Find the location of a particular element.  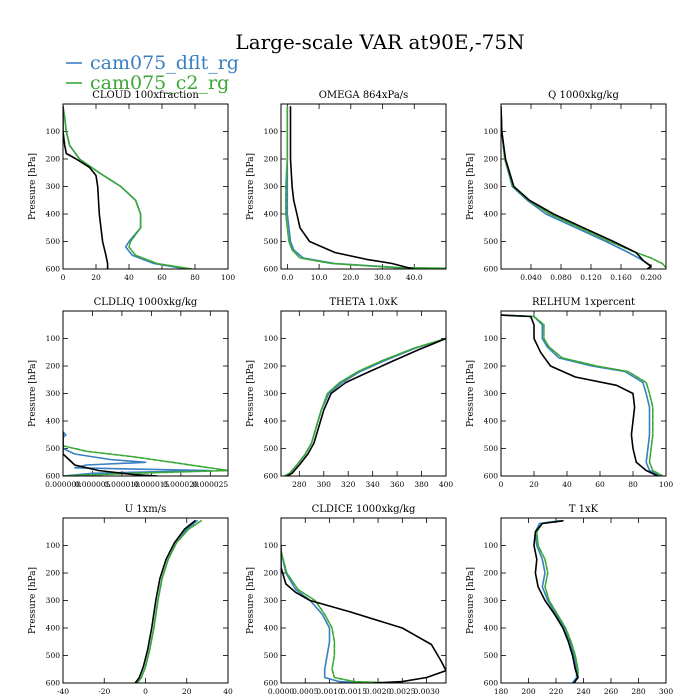

x-tick-label: 400 is located at coordinates (446, 484).